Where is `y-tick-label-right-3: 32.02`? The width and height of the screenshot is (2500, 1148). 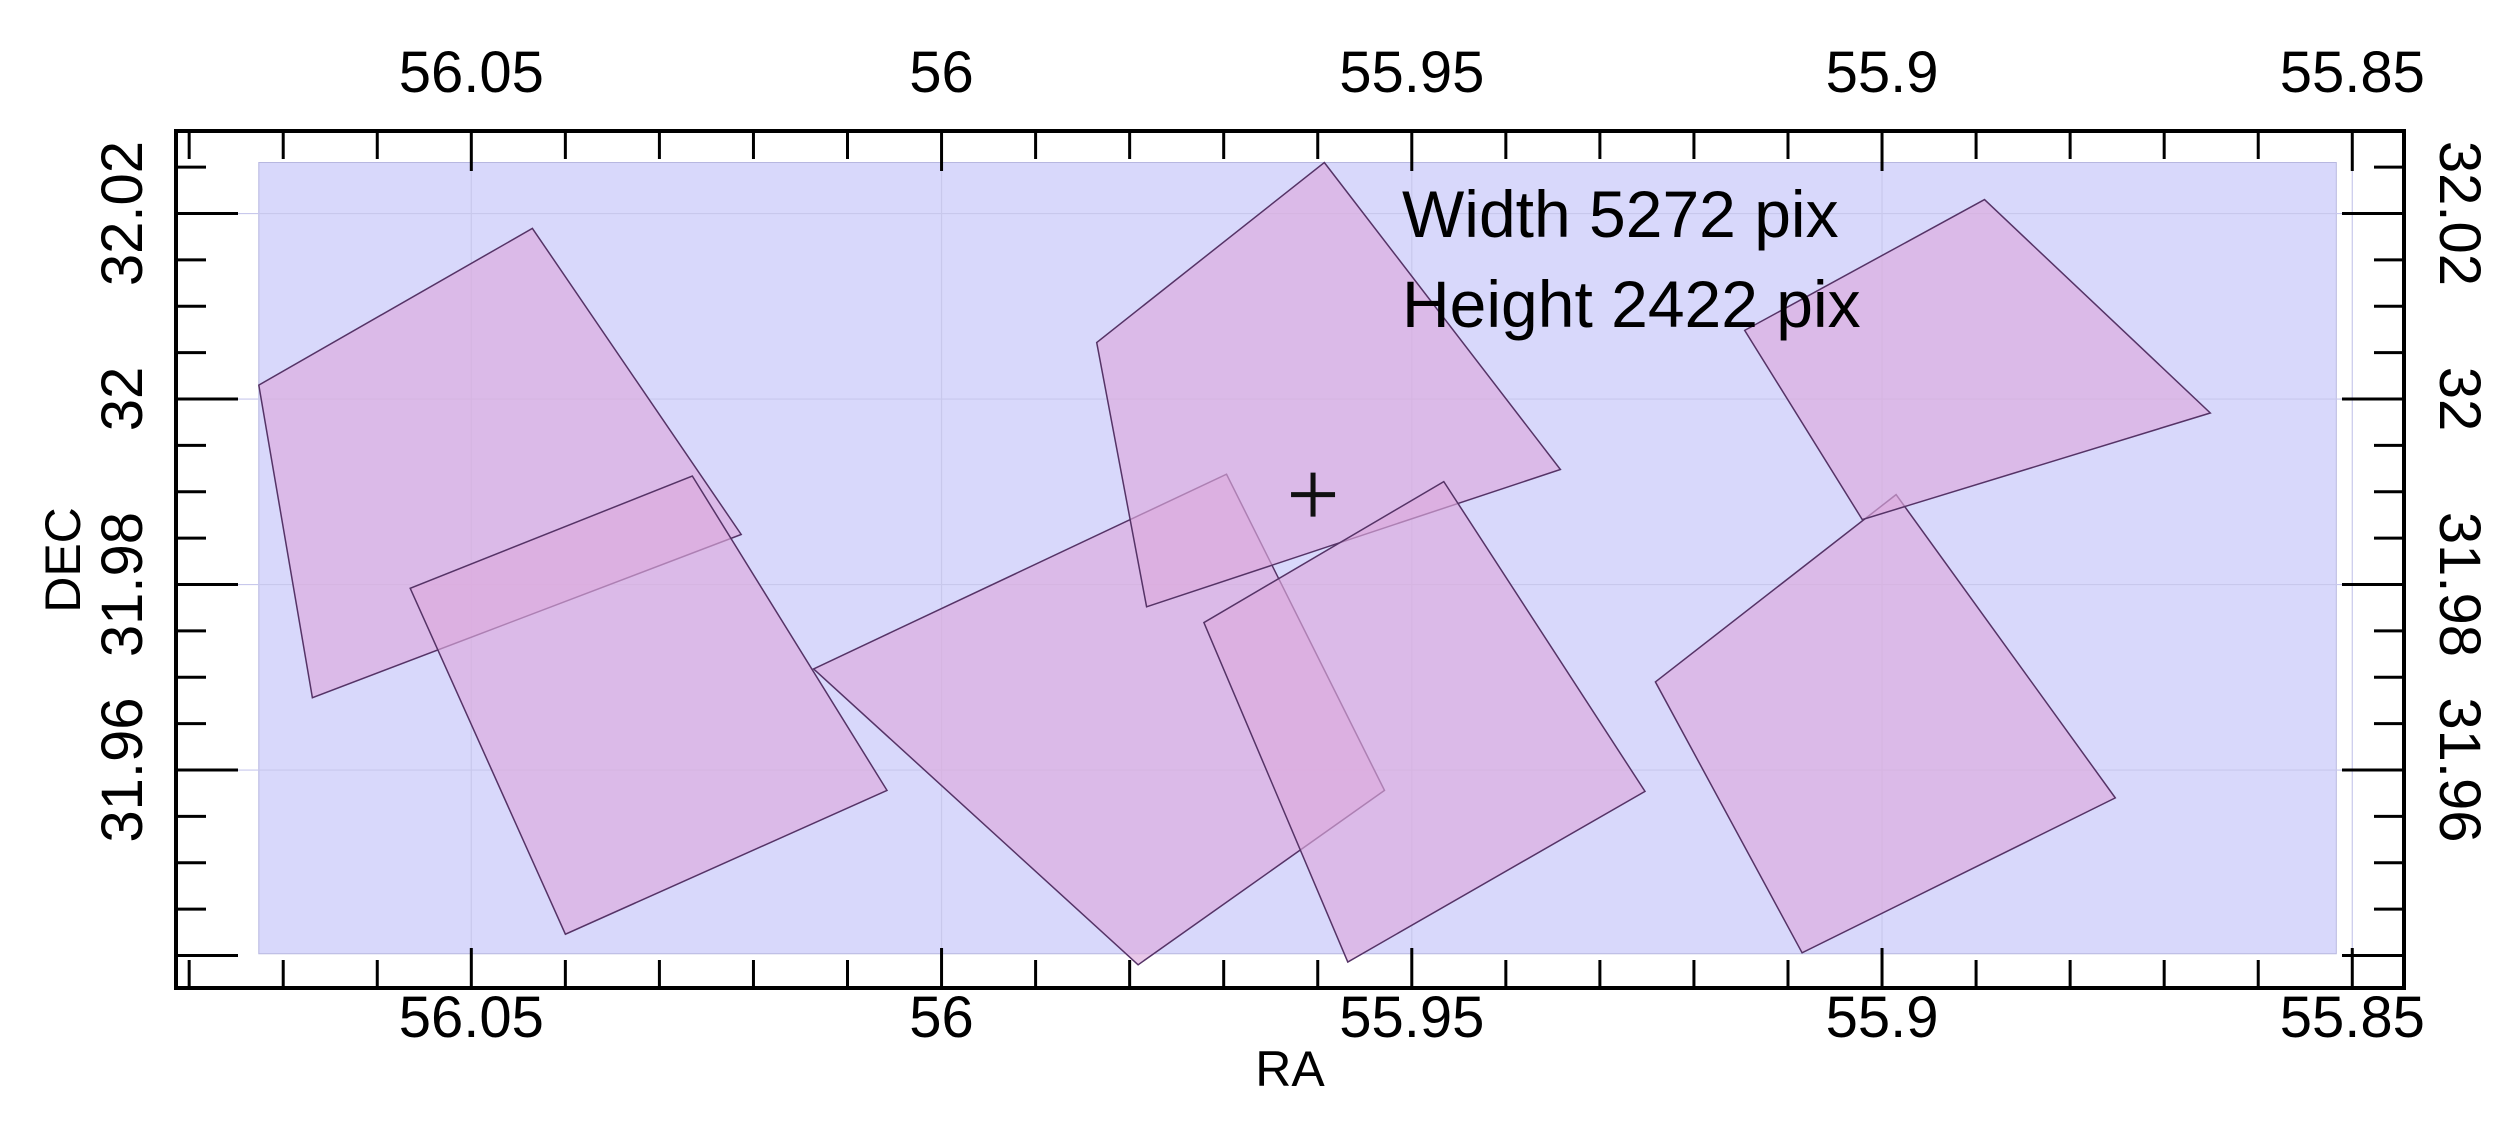
y-tick-label-right-3: 32.02 is located at coordinates (2459, 213).